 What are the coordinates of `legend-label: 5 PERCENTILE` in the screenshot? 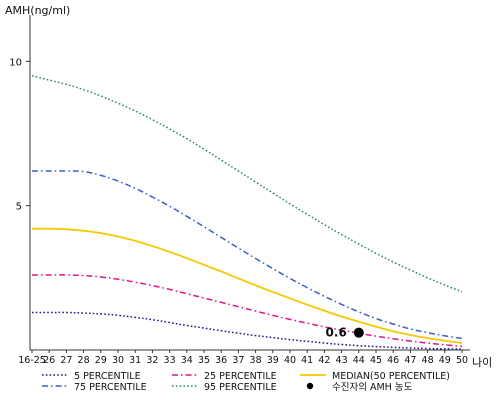 It's located at (107, 376).